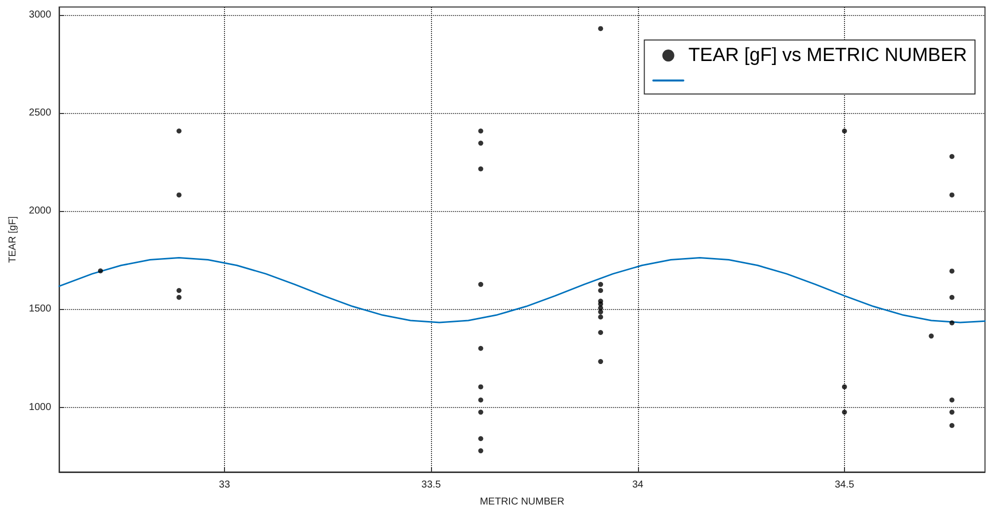 The width and height of the screenshot is (987, 512). What do you see at coordinates (40, 211) in the screenshot?
I see `y-tick-label: 2000` at bounding box center [40, 211].